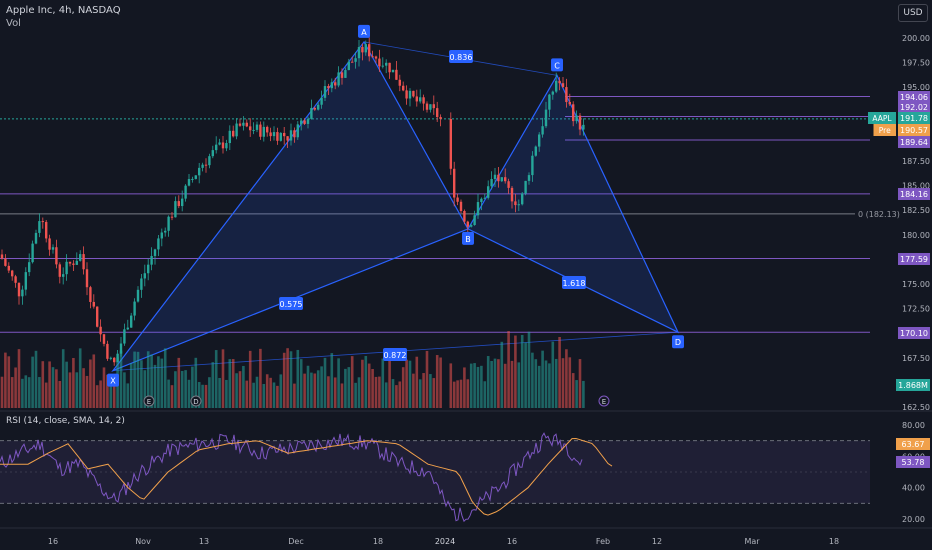 The width and height of the screenshot is (932, 550). Describe the element at coordinates (914, 194) in the screenshot. I see `price-tag-value: 184.16` at that location.